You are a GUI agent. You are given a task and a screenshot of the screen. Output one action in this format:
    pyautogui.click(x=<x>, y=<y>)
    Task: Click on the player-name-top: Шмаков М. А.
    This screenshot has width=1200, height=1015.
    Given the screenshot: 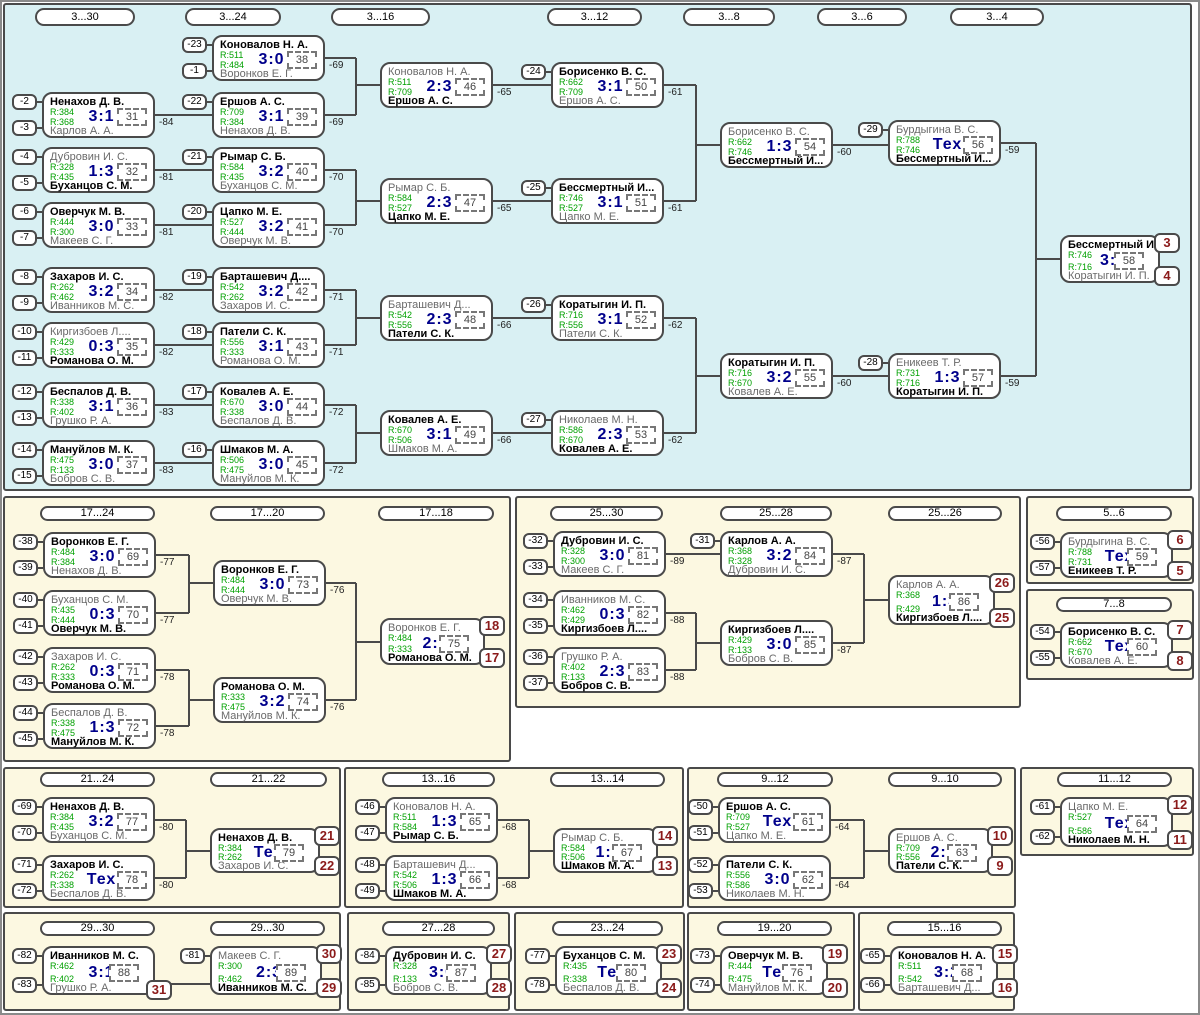 What is the action you would take?
    pyautogui.click(x=257, y=450)
    